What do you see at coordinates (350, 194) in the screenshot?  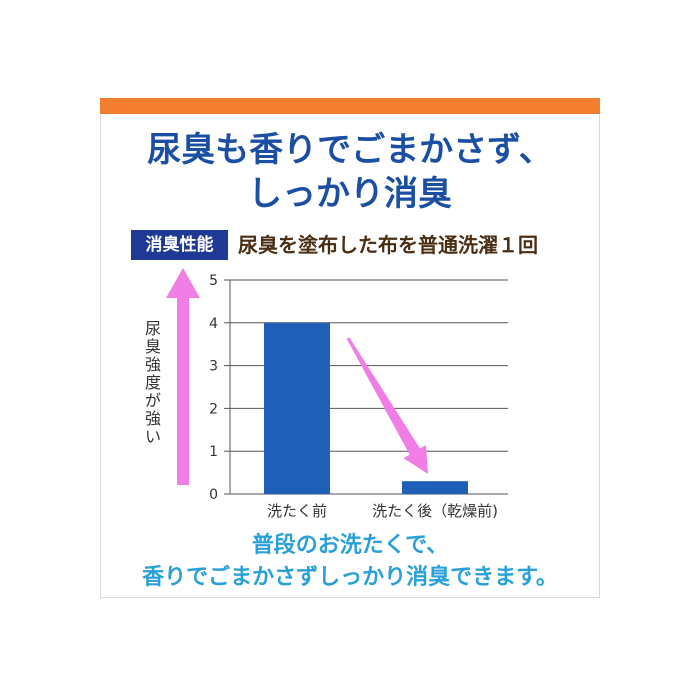 I see `headline-line-2: しっかり消臭` at bounding box center [350, 194].